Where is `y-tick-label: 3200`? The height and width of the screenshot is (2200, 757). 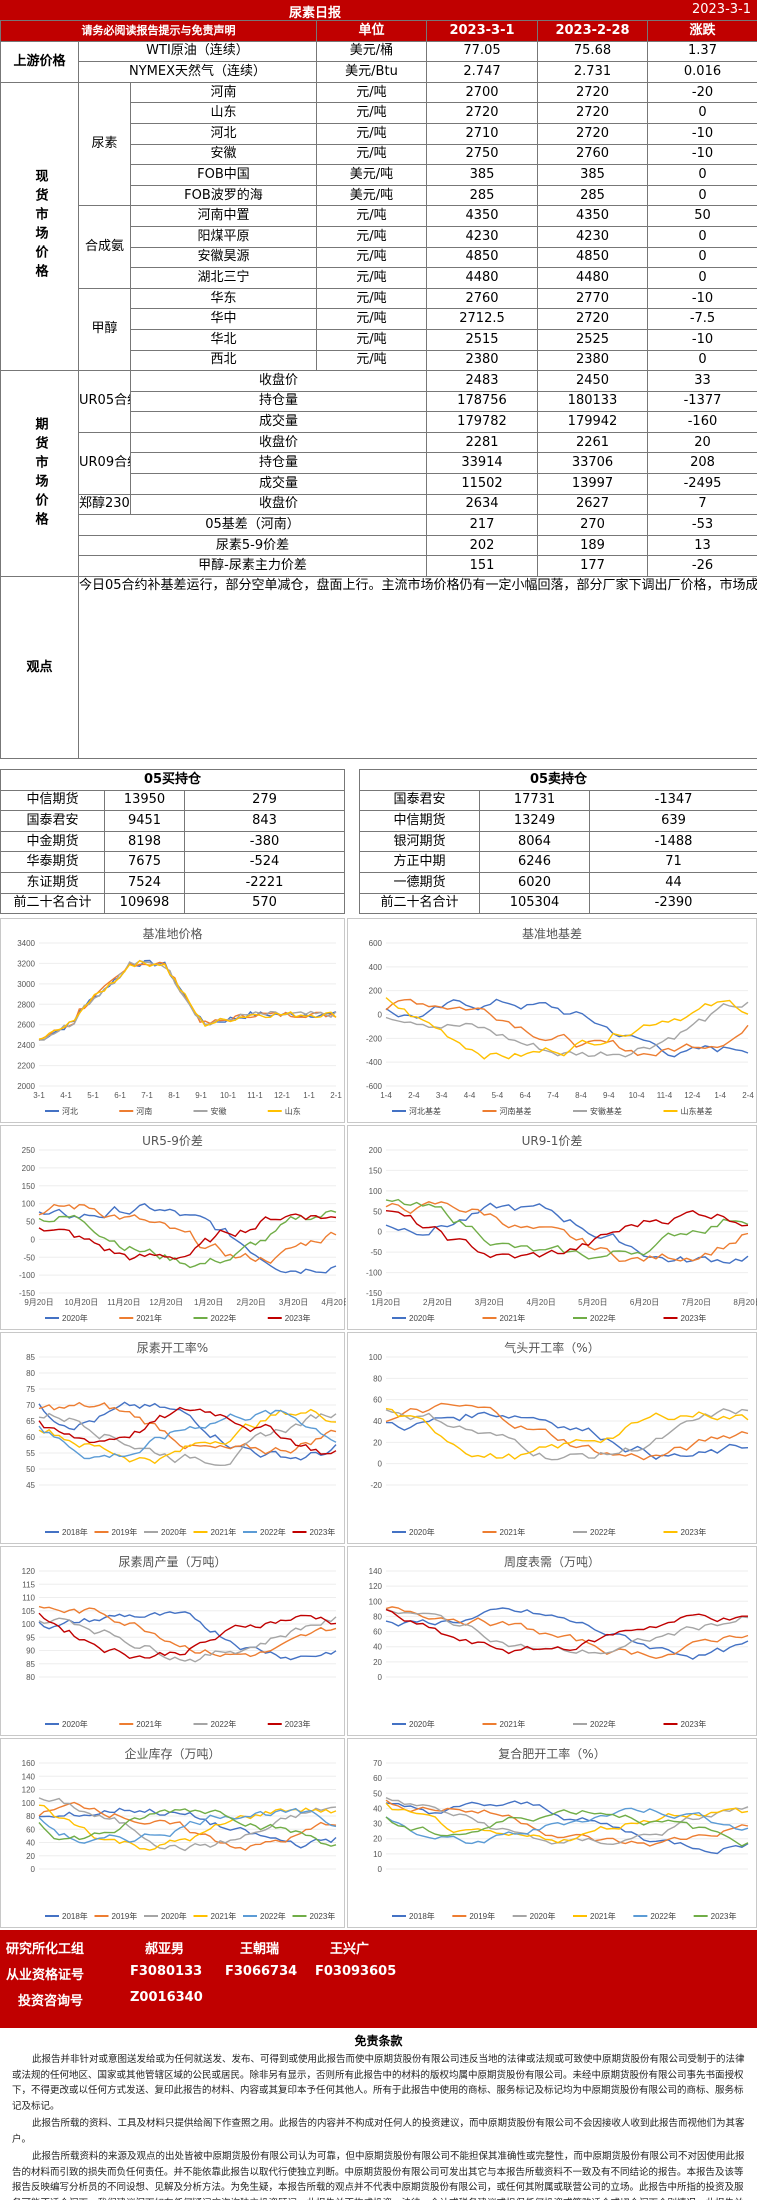 y-tick-label: 3200 is located at coordinates (26, 963).